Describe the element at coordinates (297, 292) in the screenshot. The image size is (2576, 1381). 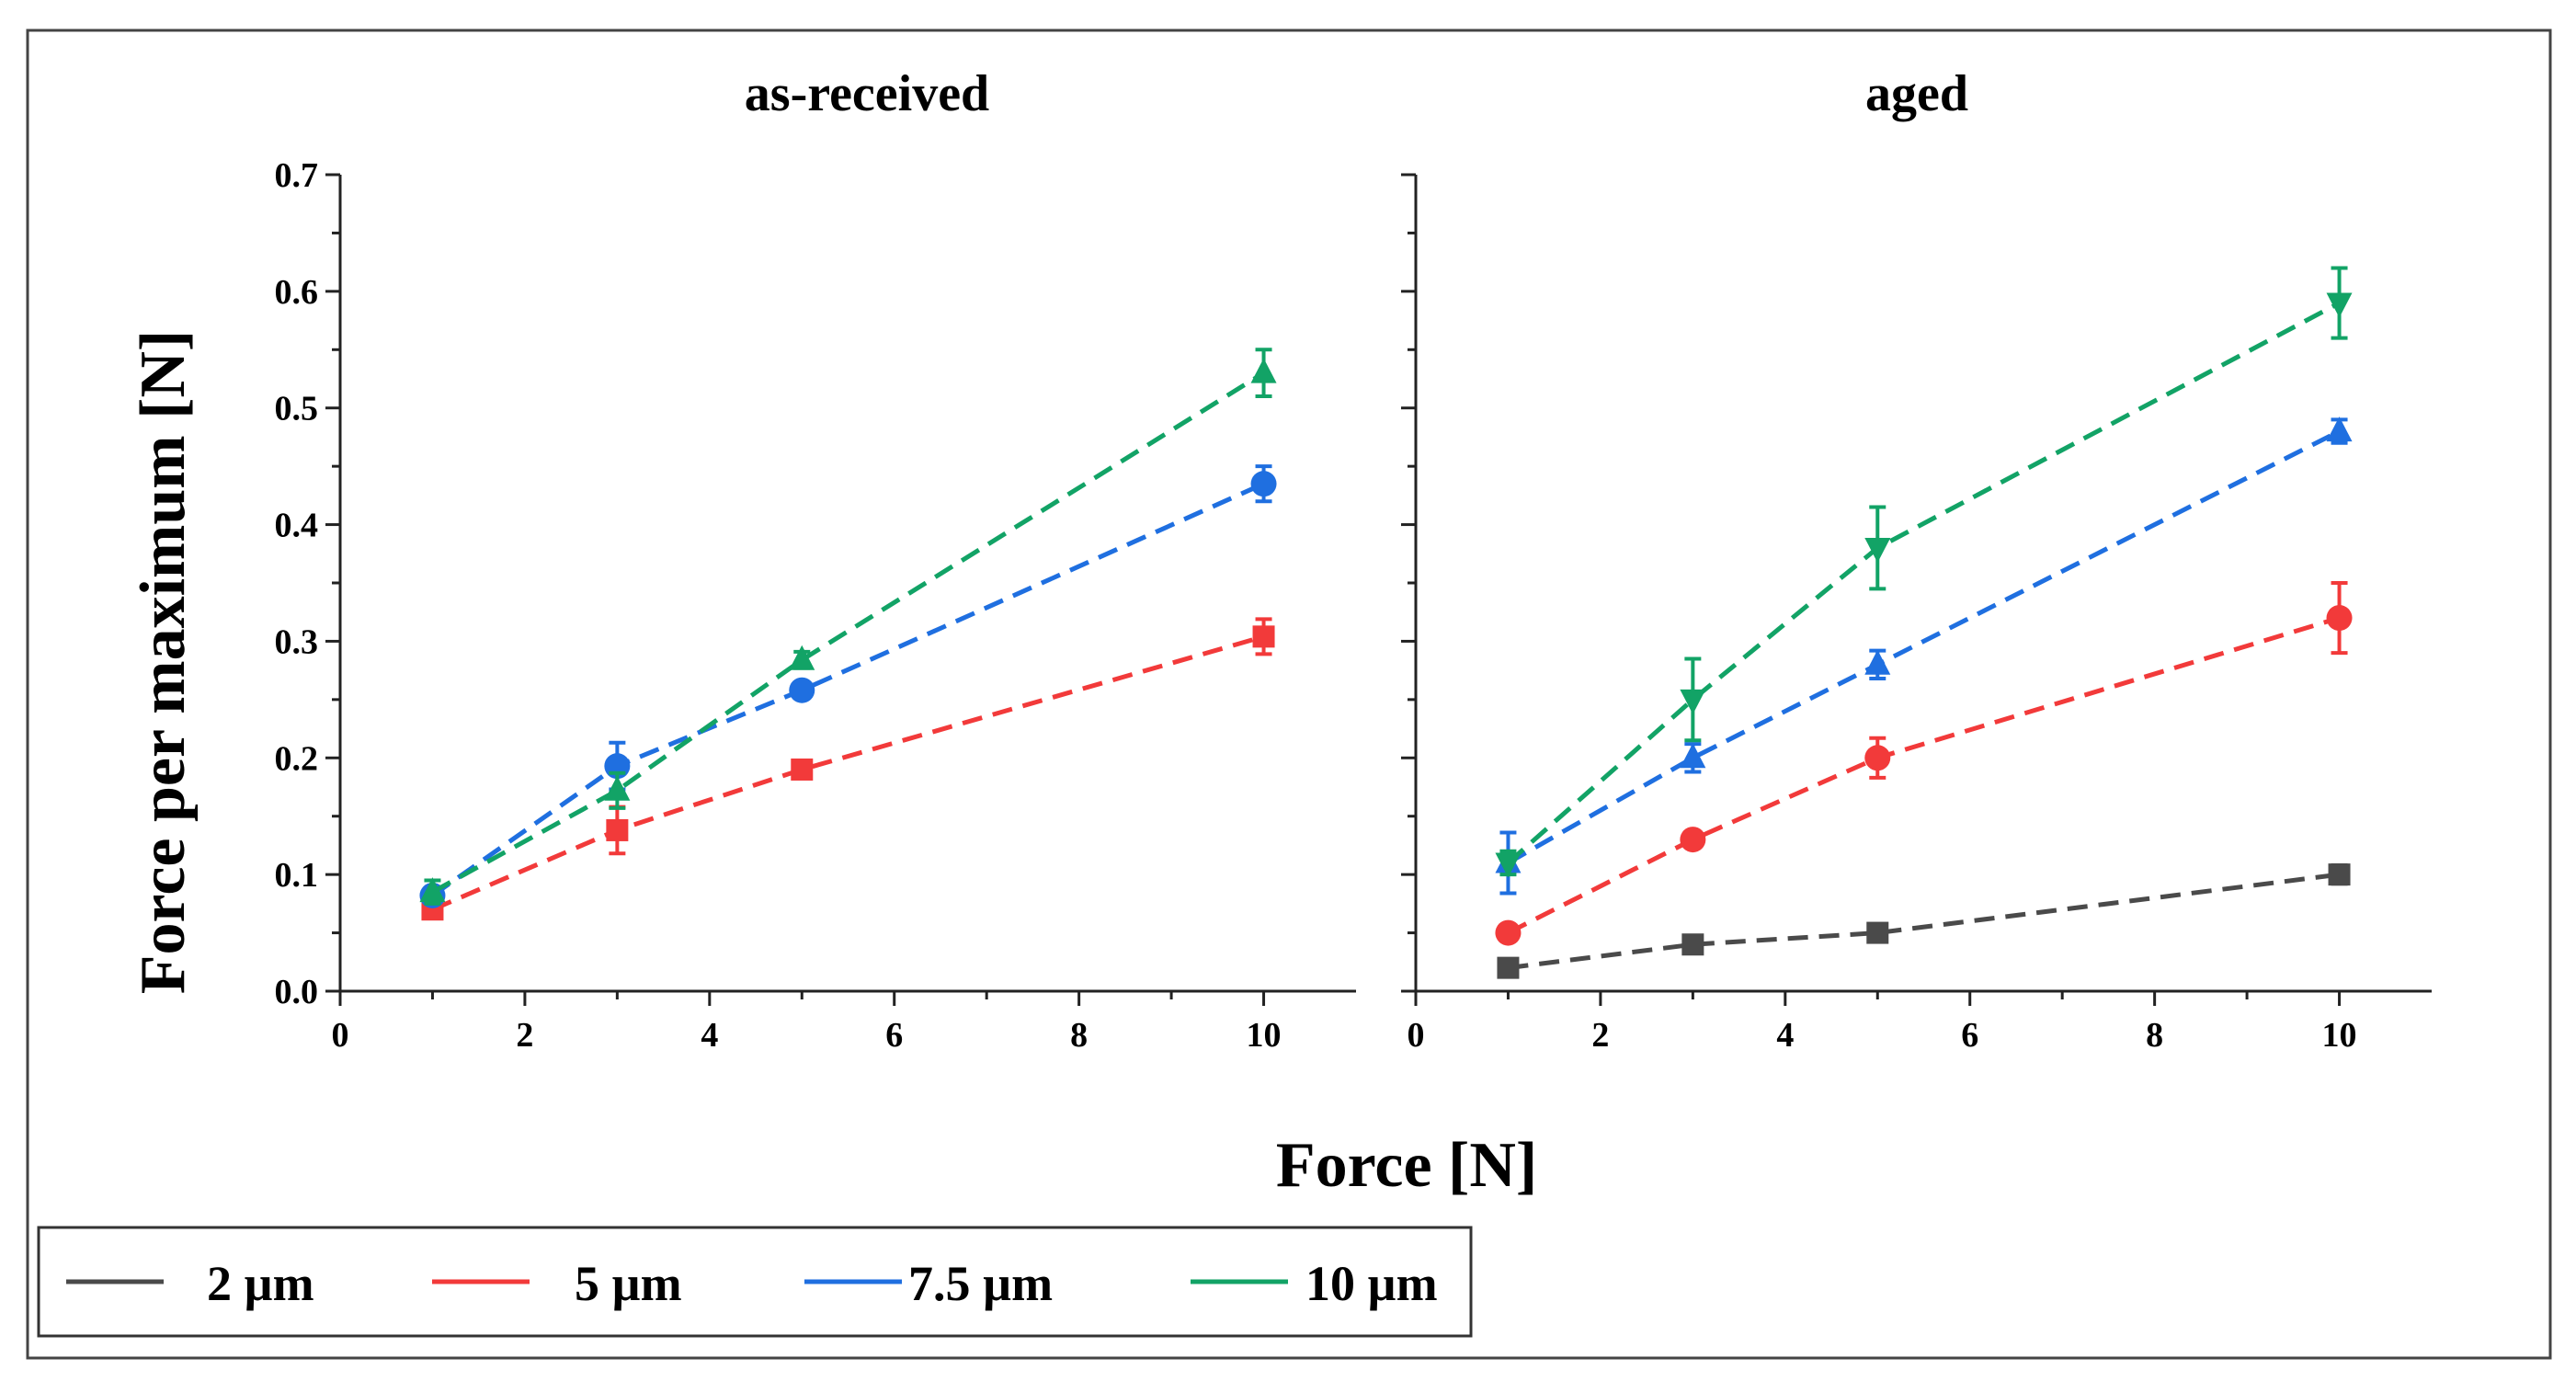
I see `y-tick-label: 0.6` at that location.